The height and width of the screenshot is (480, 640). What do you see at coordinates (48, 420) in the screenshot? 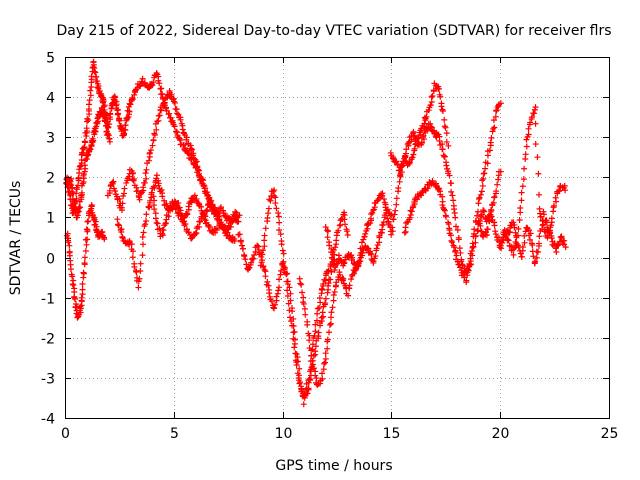
I see `y-tick-label: -4` at bounding box center [48, 420].